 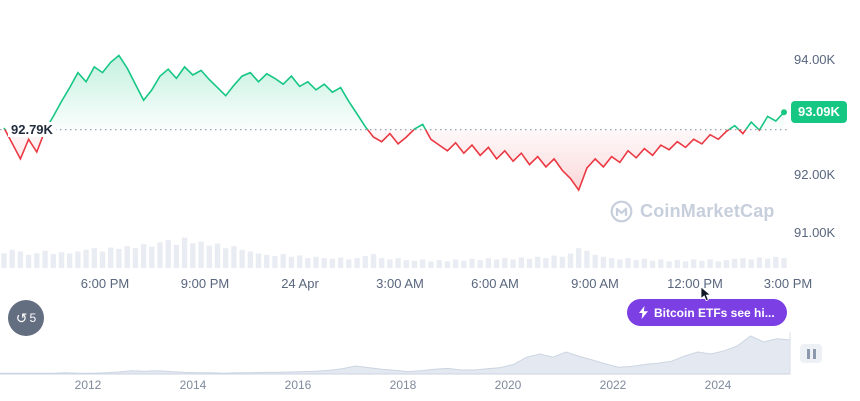 What do you see at coordinates (815, 59) in the screenshot?
I see `y-axis-label: 94.00K` at bounding box center [815, 59].